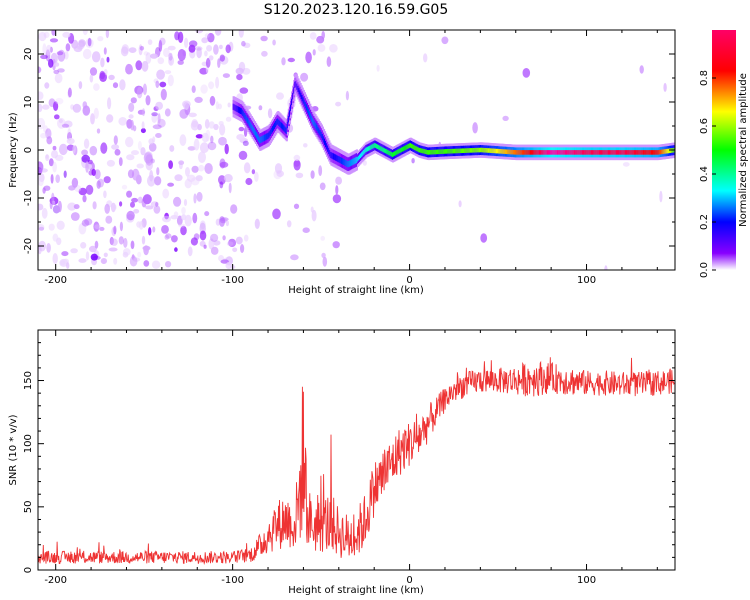  Describe the element at coordinates (28, 198) in the screenshot. I see `spectrogram-ytick-label: -10` at that location.